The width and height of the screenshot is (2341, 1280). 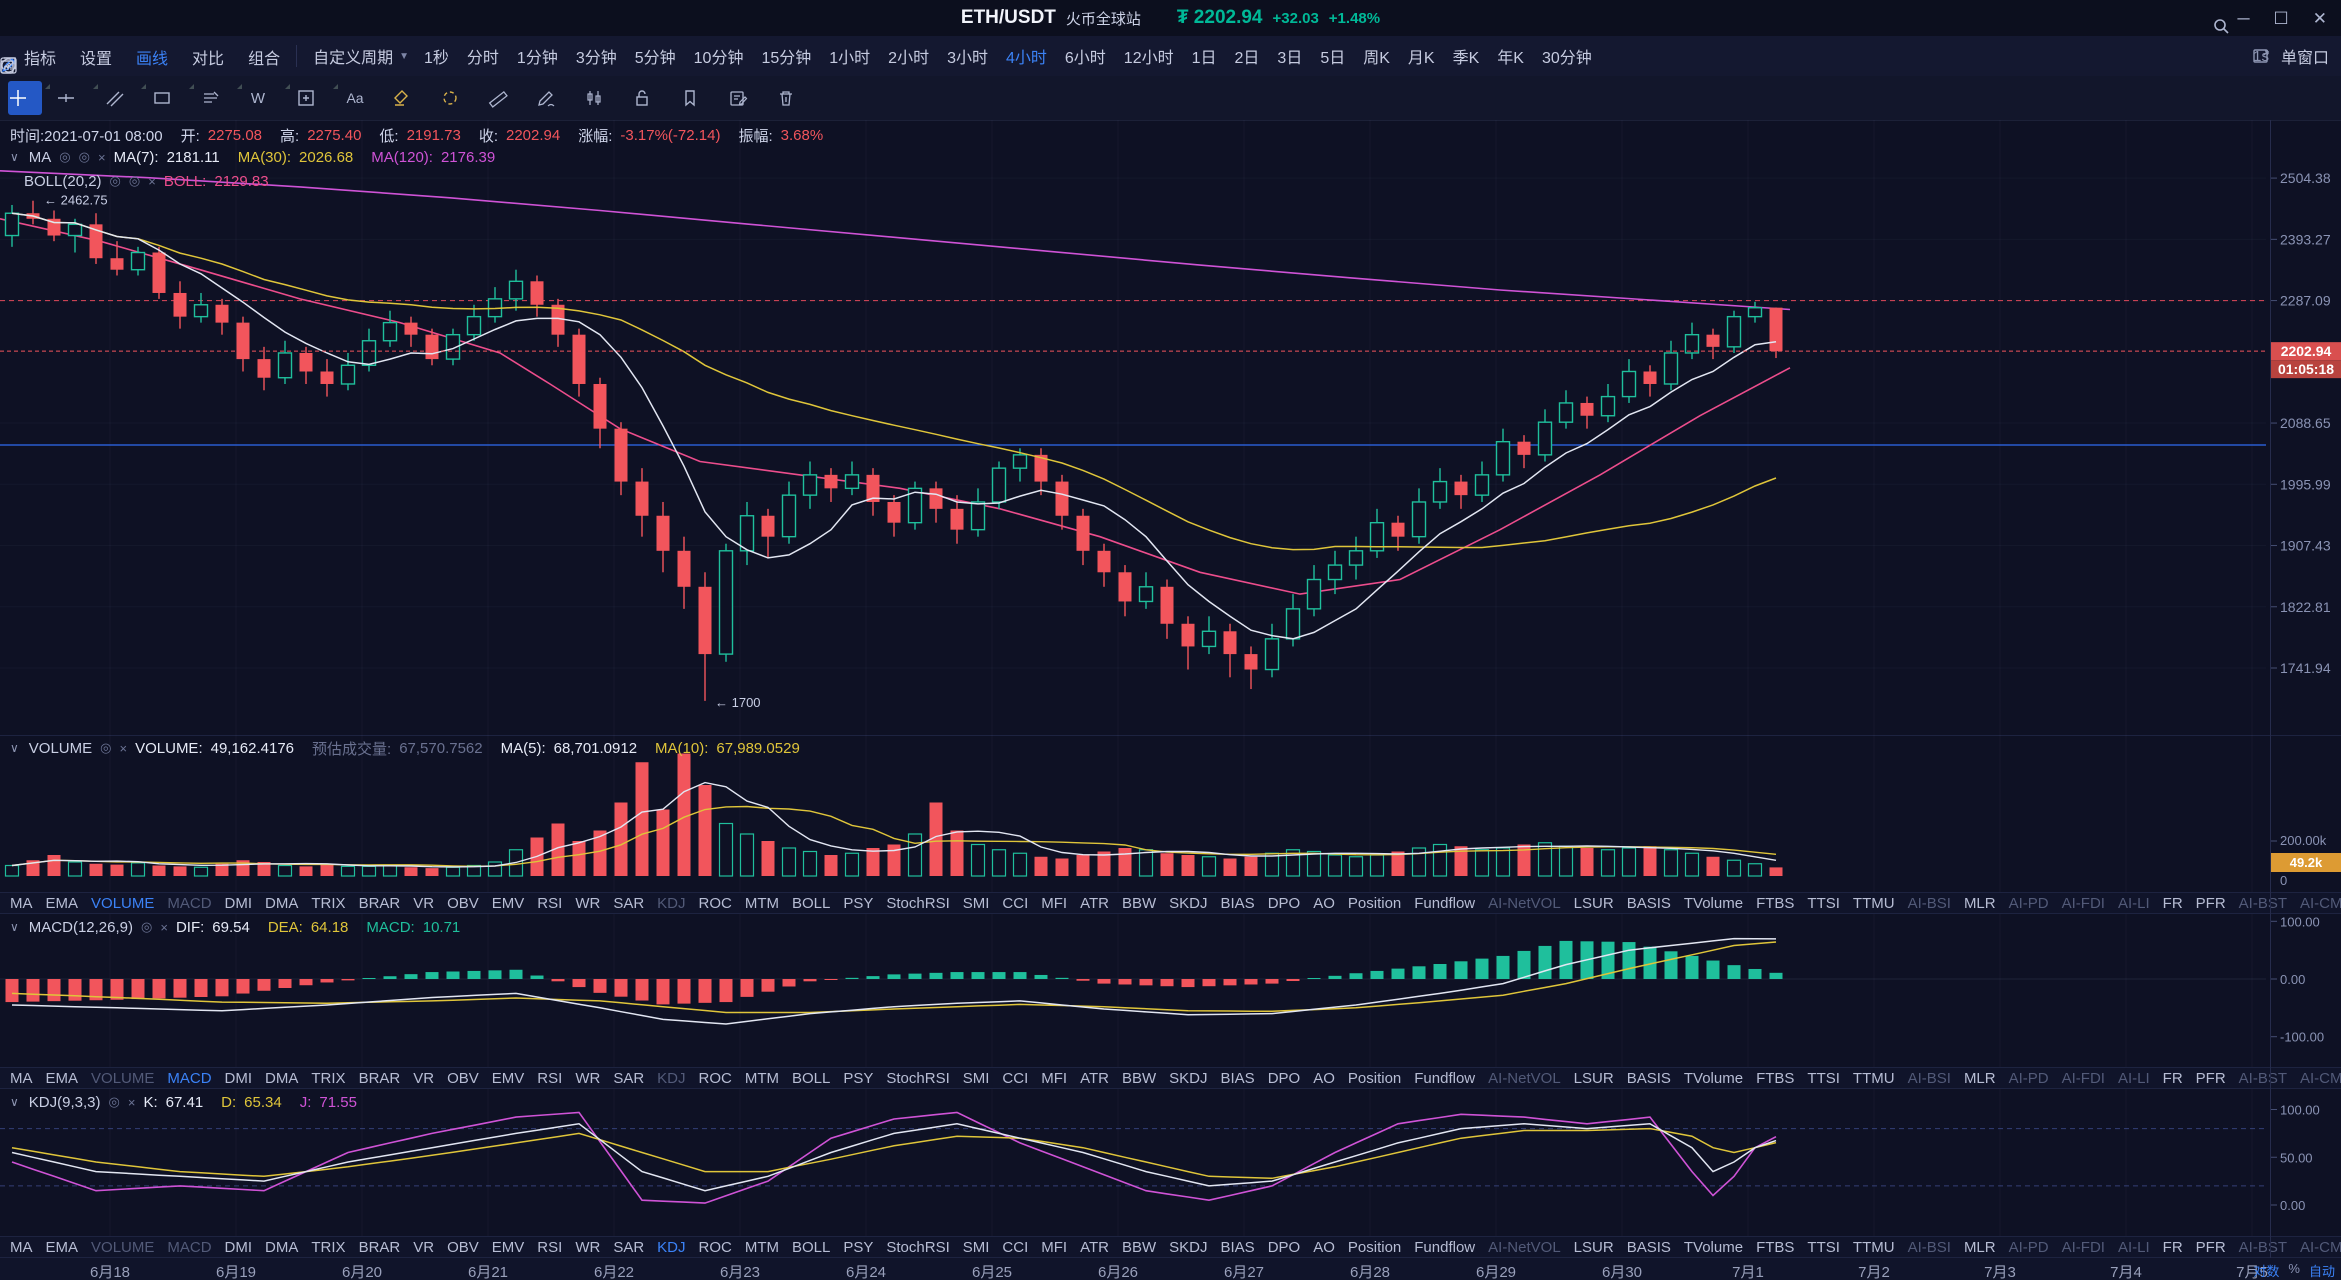 I want to click on indicator-tab-position: Position, so click(x=1374, y=1247).